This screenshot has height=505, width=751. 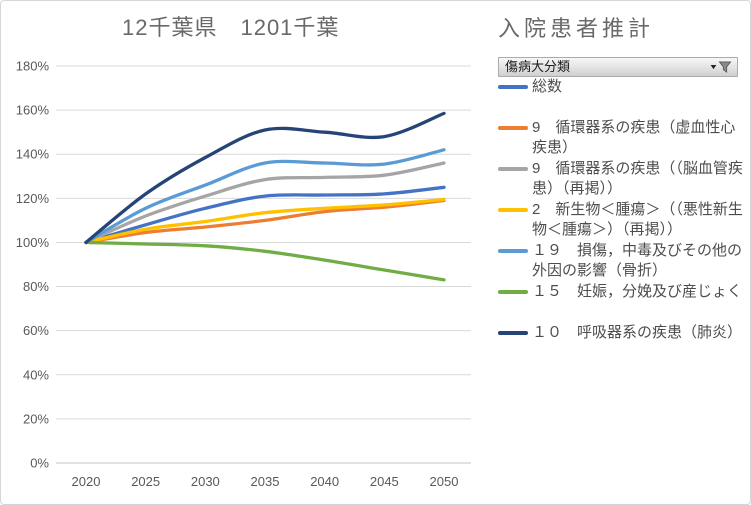 I want to click on y-tick-label: 20%, so click(x=36, y=418).